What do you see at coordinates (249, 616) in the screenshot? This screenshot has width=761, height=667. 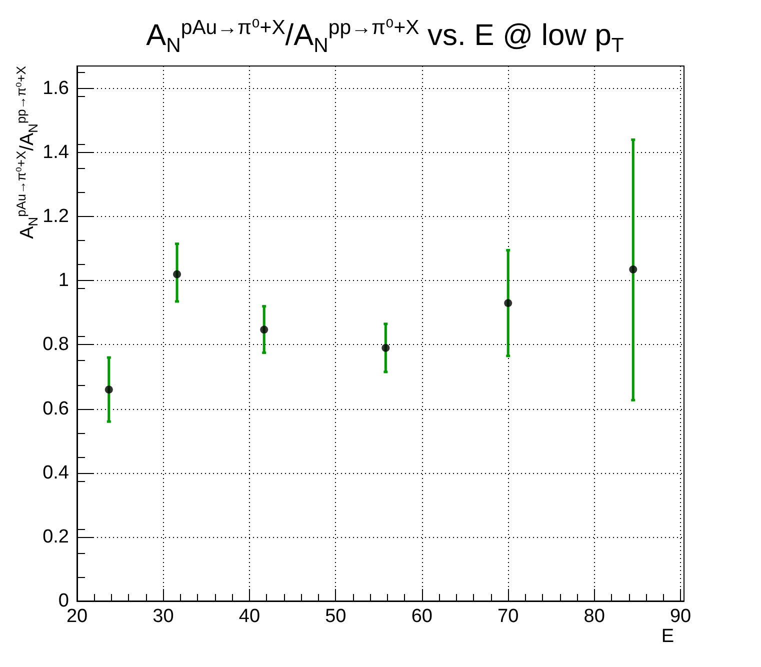 I see `x-tick-label: 40` at bounding box center [249, 616].